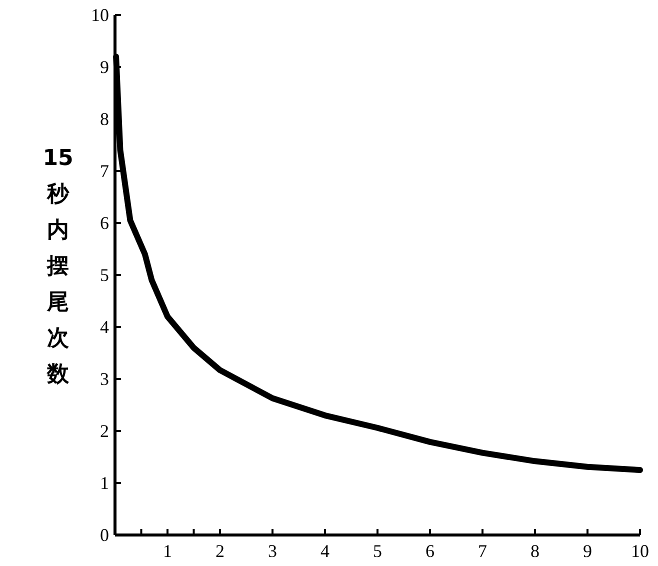 The image size is (658, 566). I want to click on y-tick-label: 0, so click(104, 535).